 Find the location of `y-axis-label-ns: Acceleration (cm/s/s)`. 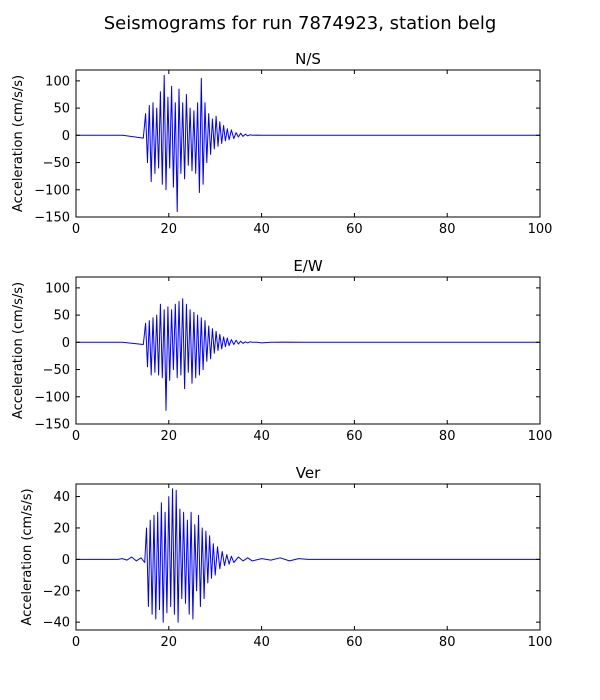

y-axis-label-ns: Acceleration (cm/s/s) is located at coordinates (18, 143).